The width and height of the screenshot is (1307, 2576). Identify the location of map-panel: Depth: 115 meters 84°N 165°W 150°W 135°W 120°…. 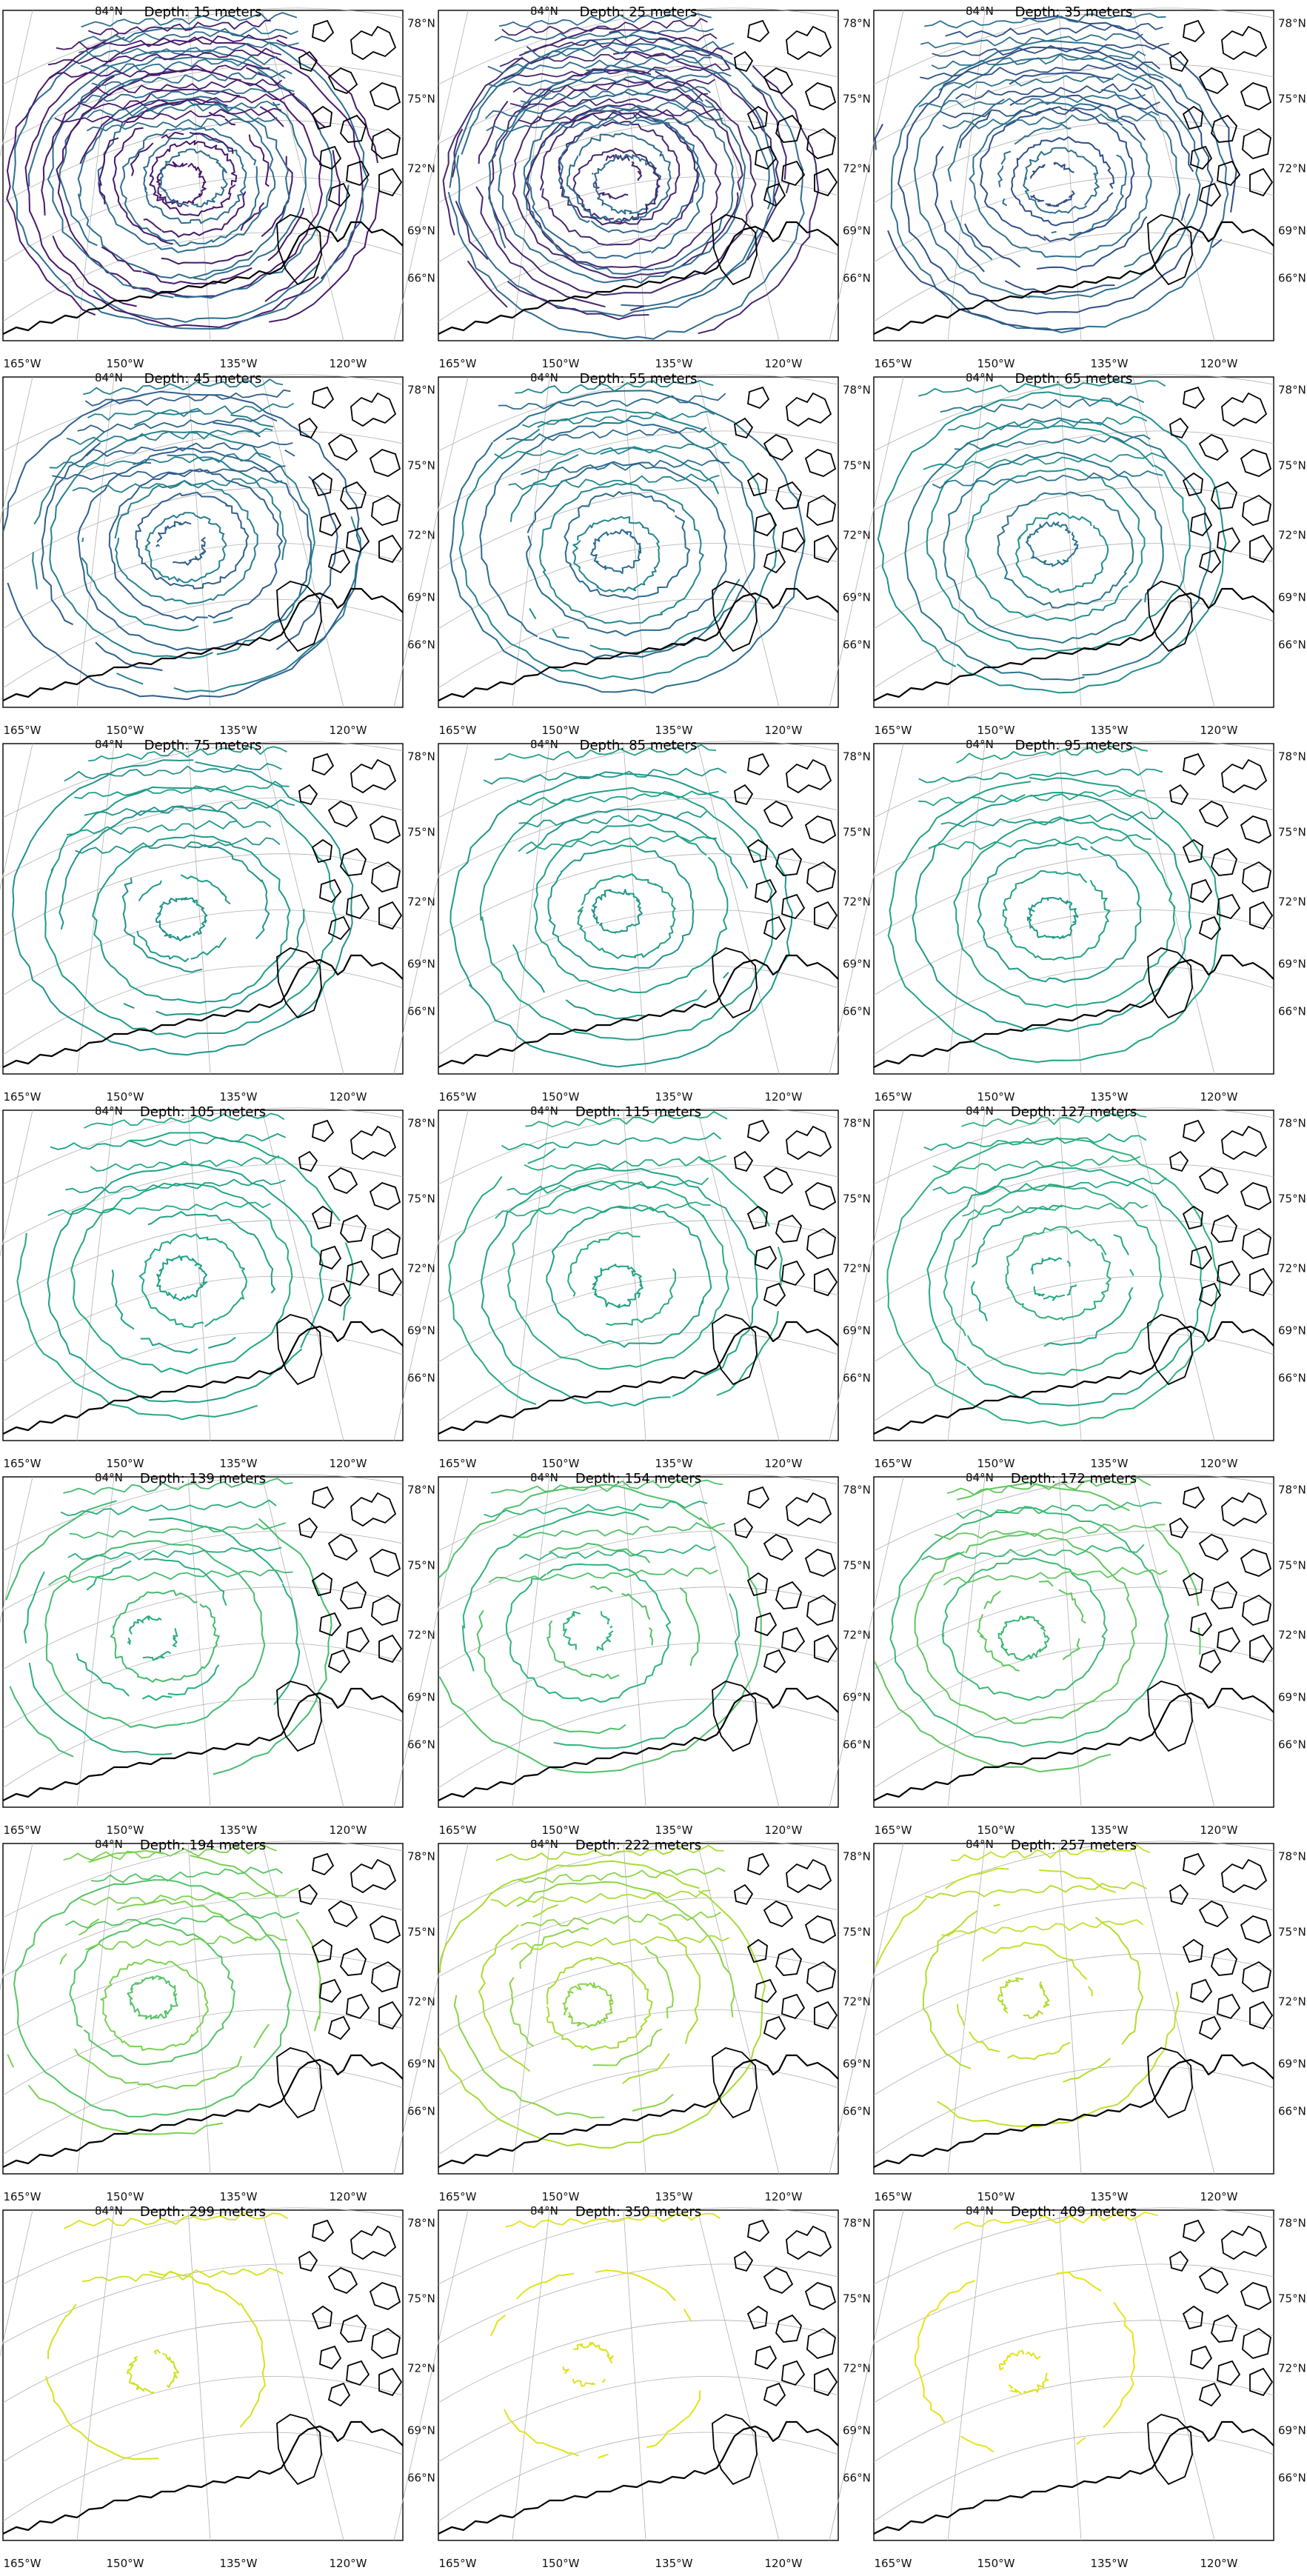
(656, 1293).